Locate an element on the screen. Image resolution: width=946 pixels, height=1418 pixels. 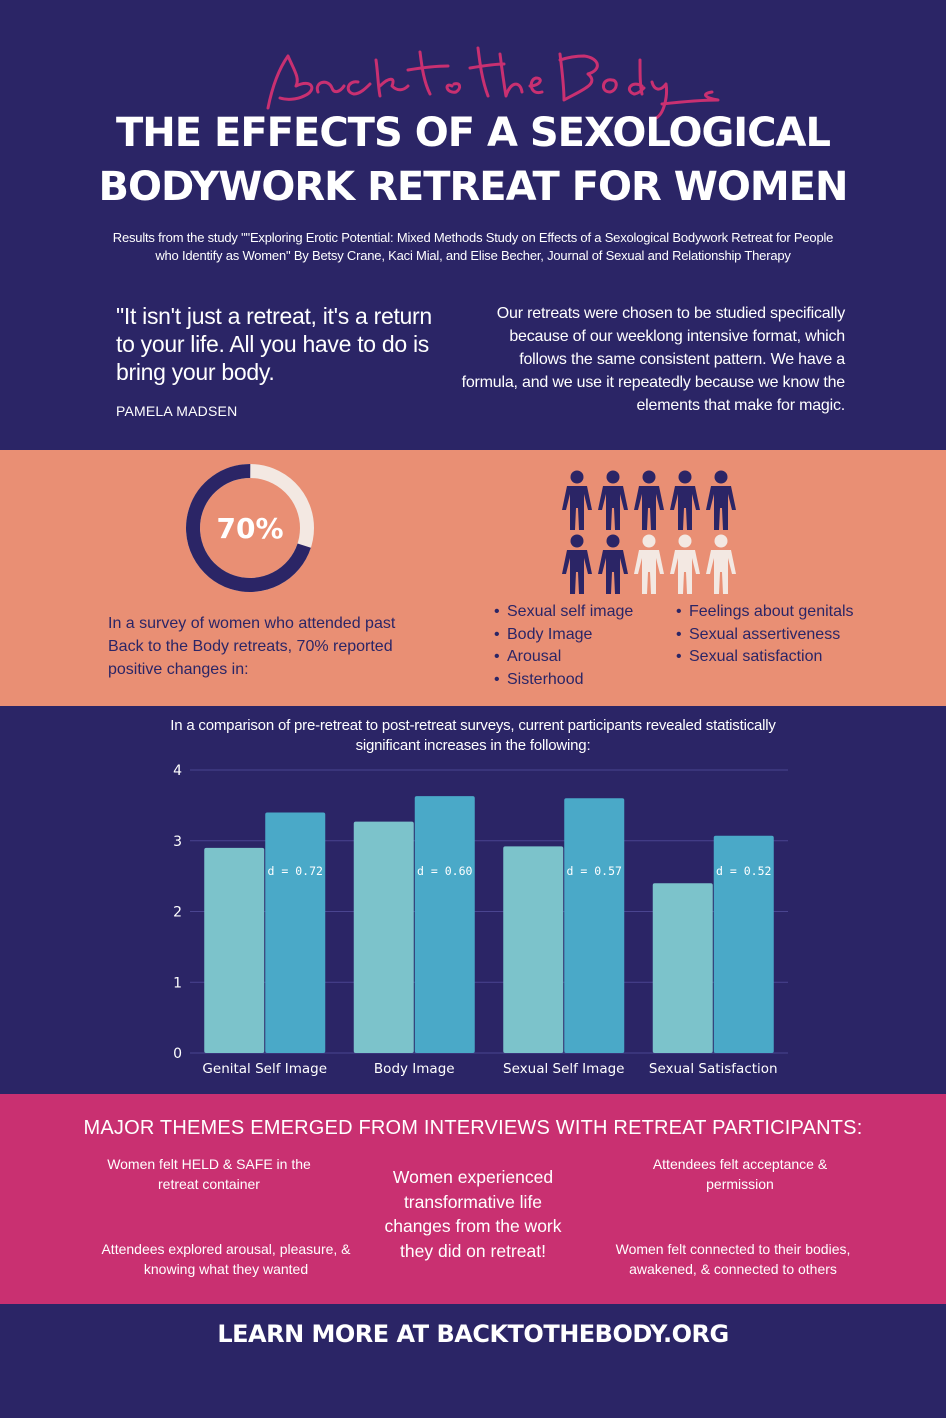
theme-acceptance: Attendees felt acceptance & permission is located at coordinates (740, 1174).